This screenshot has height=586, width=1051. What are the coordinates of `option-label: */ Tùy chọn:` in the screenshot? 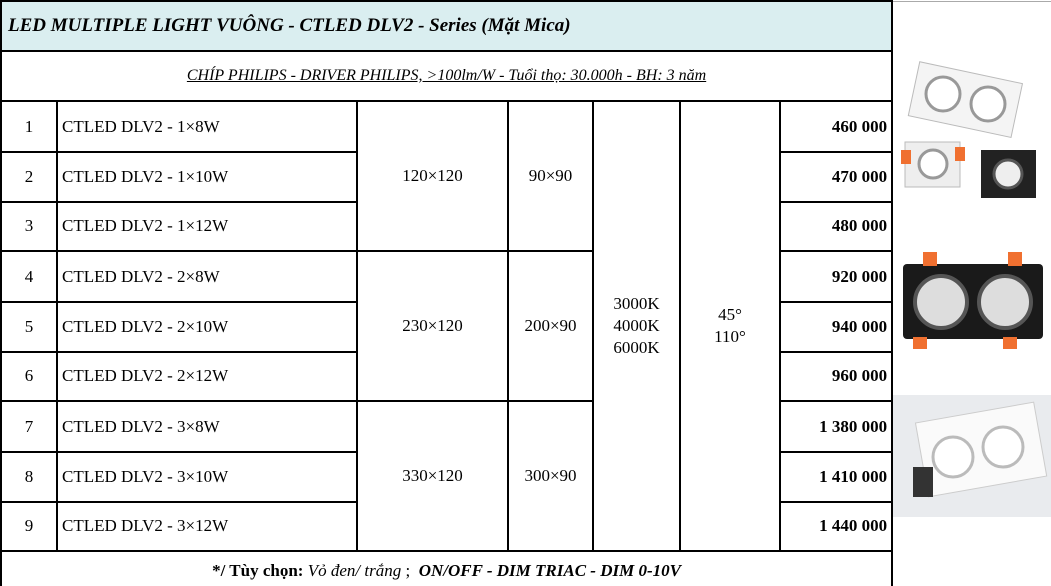 It's located at (258, 570).